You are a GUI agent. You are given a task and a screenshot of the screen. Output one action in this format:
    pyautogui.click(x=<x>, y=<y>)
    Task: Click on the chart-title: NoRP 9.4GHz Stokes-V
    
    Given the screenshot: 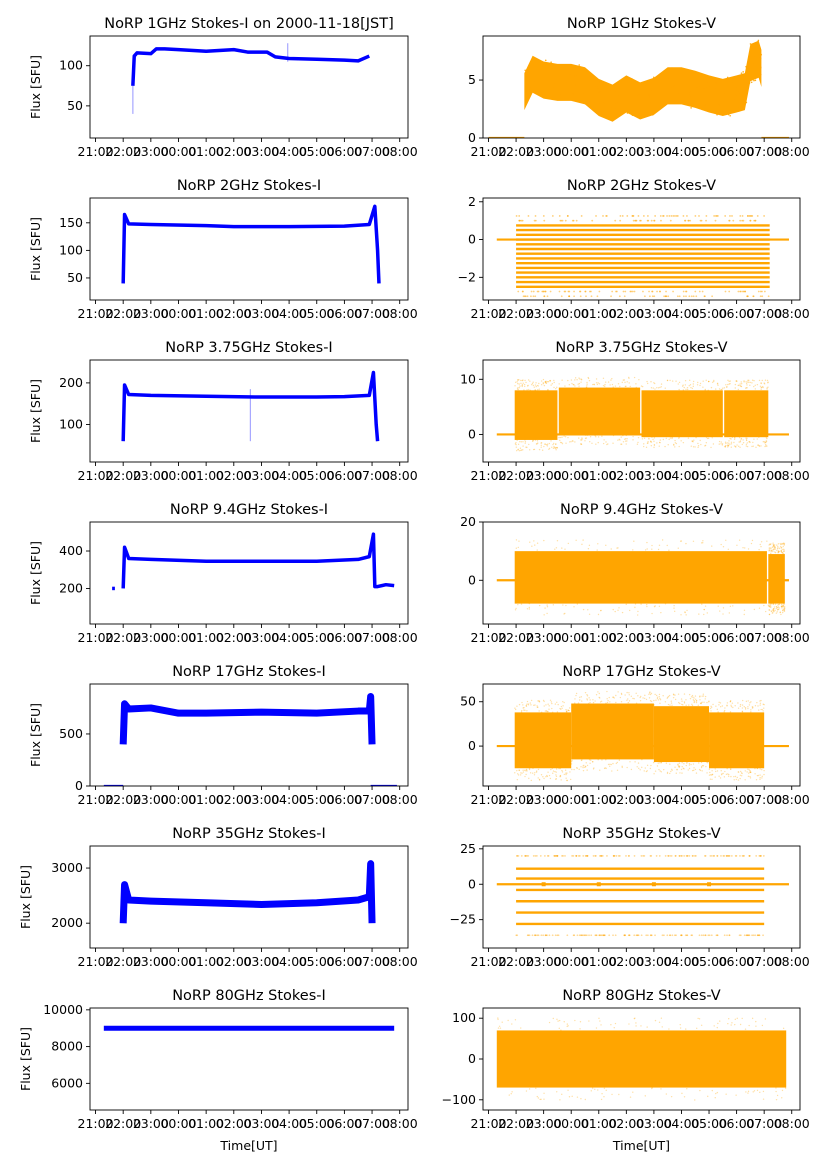 What is the action you would take?
    pyautogui.click(x=641, y=510)
    